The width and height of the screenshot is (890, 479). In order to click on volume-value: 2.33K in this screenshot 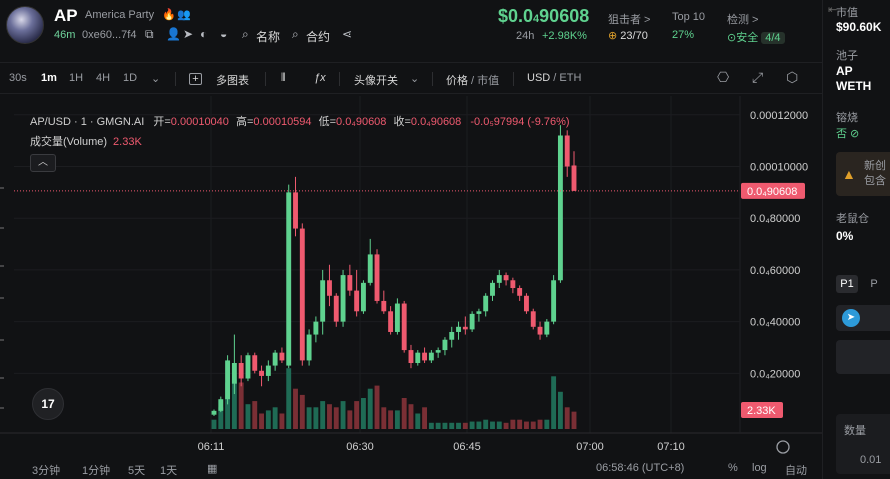, I will do `click(127, 142)`.